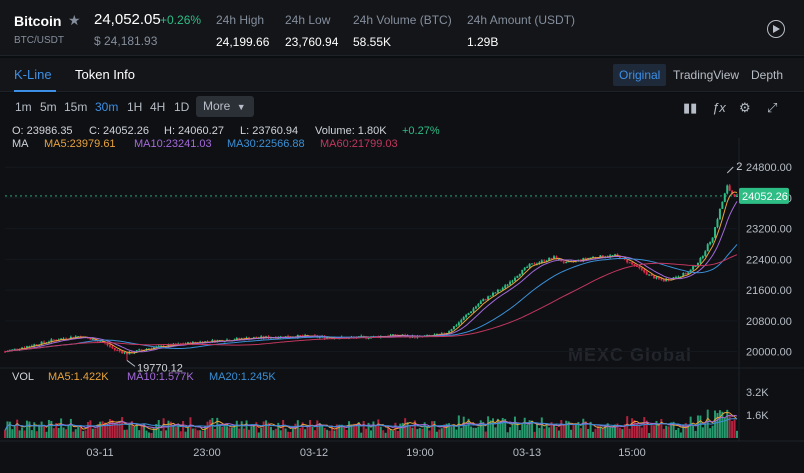 The height and width of the screenshot is (473, 804). I want to click on view-depth-button: Depth, so click(767, 75).